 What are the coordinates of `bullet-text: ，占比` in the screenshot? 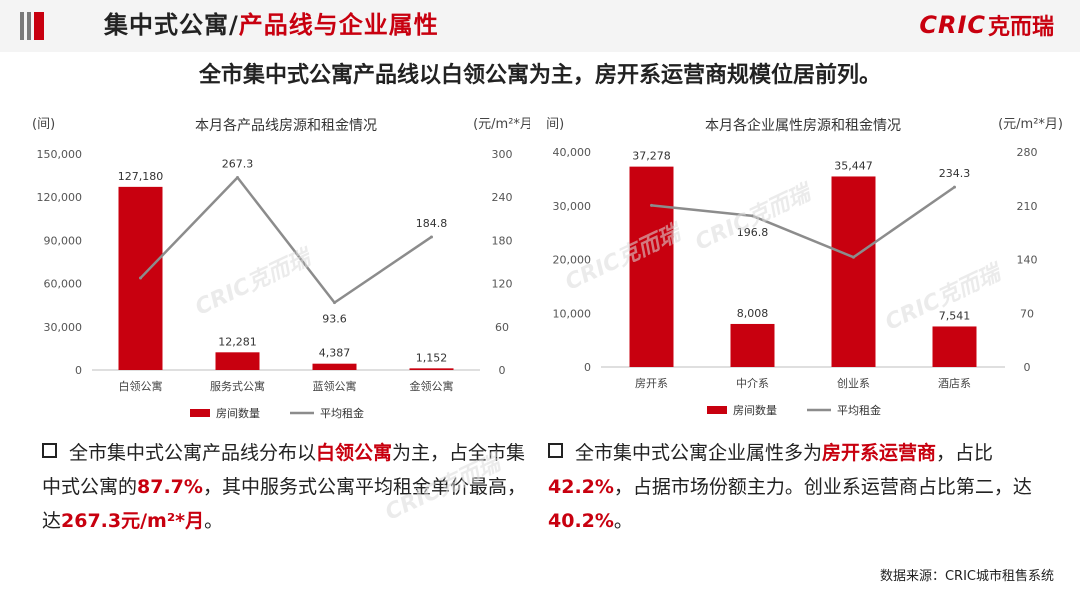 It's located at (965, 453).